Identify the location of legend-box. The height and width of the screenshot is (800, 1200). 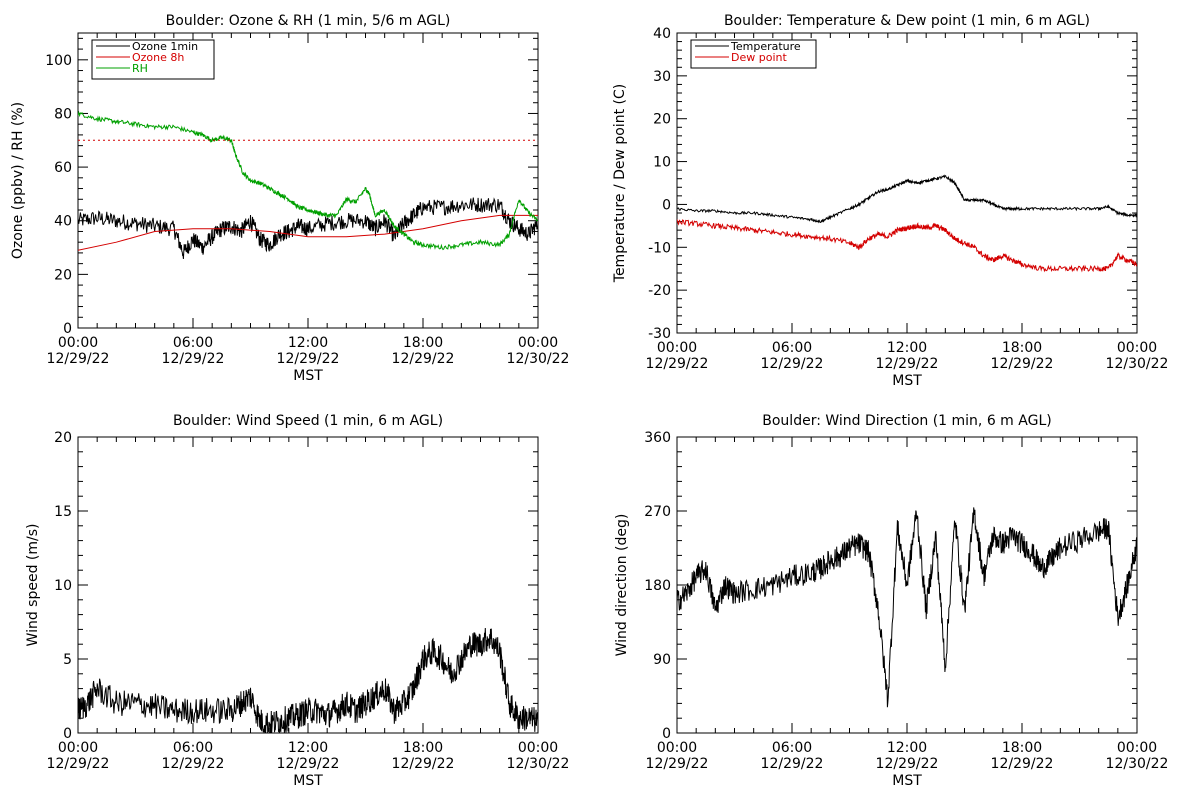
(753, 54).